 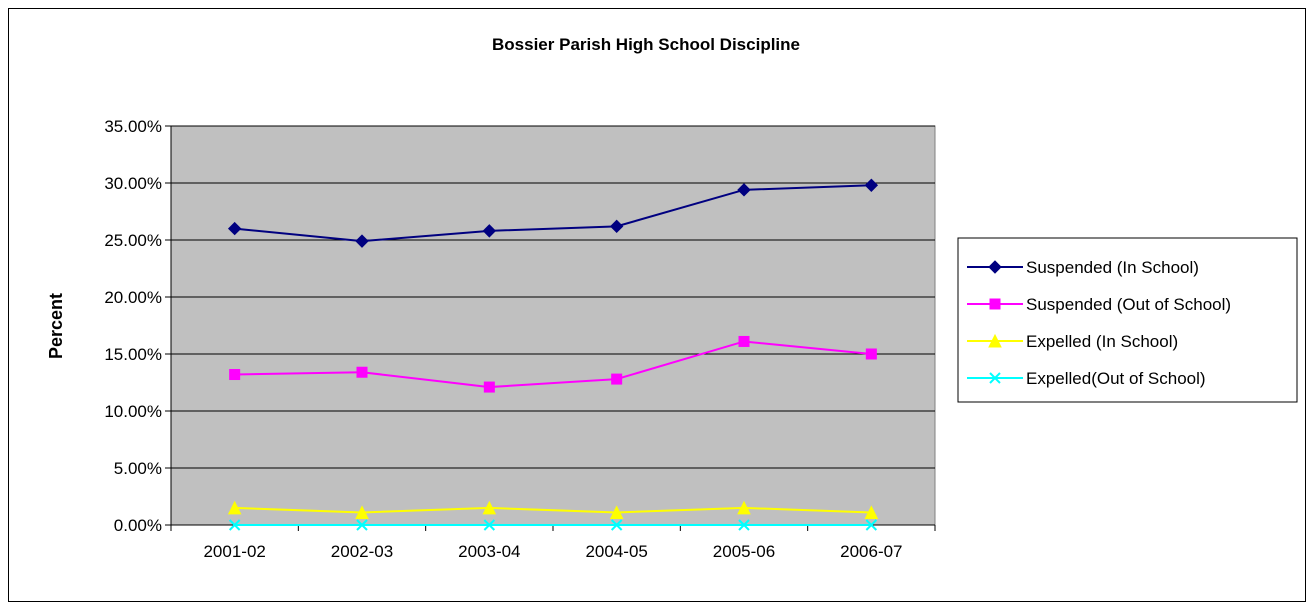 I want to click on x-tick-label: 2001-02, so click(x=234, y=551).